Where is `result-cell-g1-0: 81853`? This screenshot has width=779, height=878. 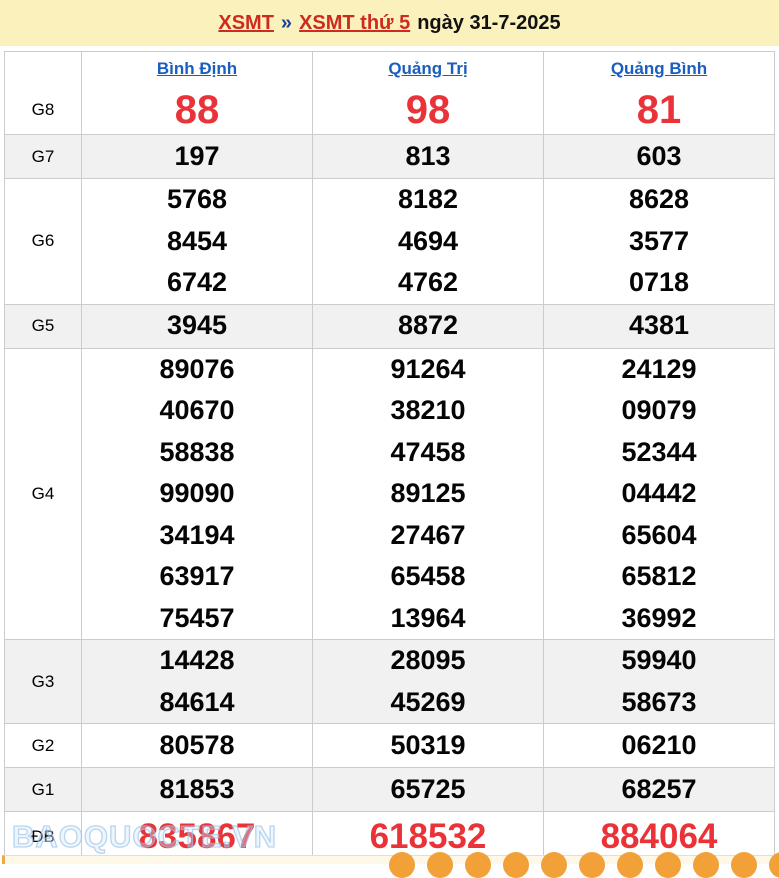
result-cell-g1-0: 81853 is located at coordinates (196, 789).